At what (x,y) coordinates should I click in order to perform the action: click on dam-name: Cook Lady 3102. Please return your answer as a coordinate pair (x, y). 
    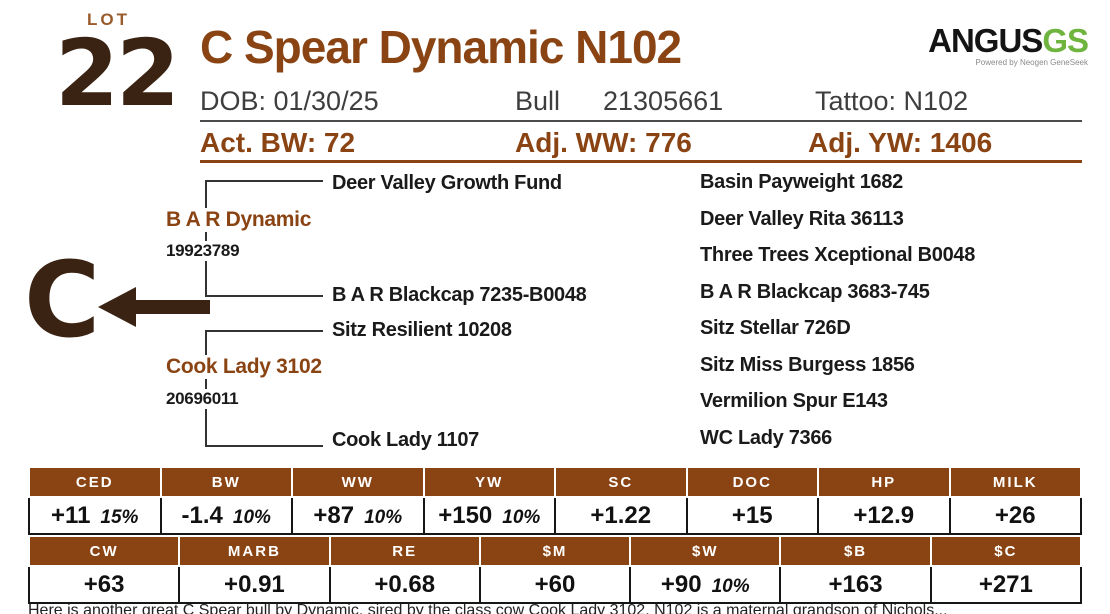
    Looking at the image, I should click on (247, 367).